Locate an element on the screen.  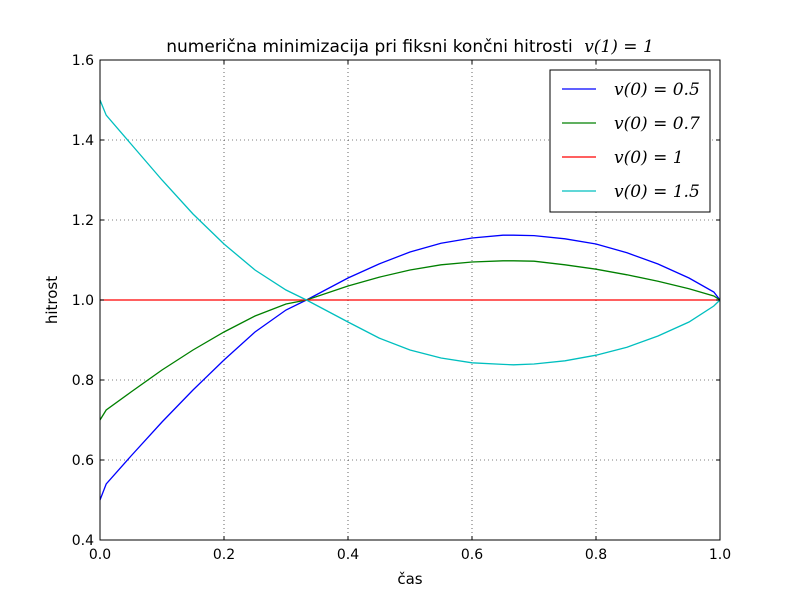
y-tick-label: 1.0 is located at coordinates (83, 301).